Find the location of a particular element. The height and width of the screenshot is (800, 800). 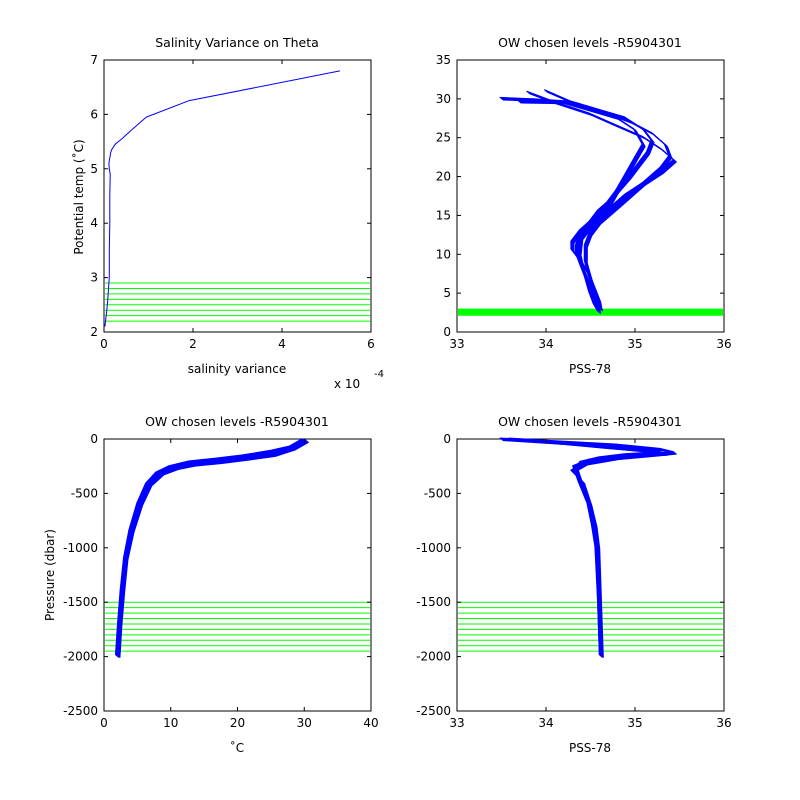

x-tick-label: 2 is located at coordinates (193, 344).